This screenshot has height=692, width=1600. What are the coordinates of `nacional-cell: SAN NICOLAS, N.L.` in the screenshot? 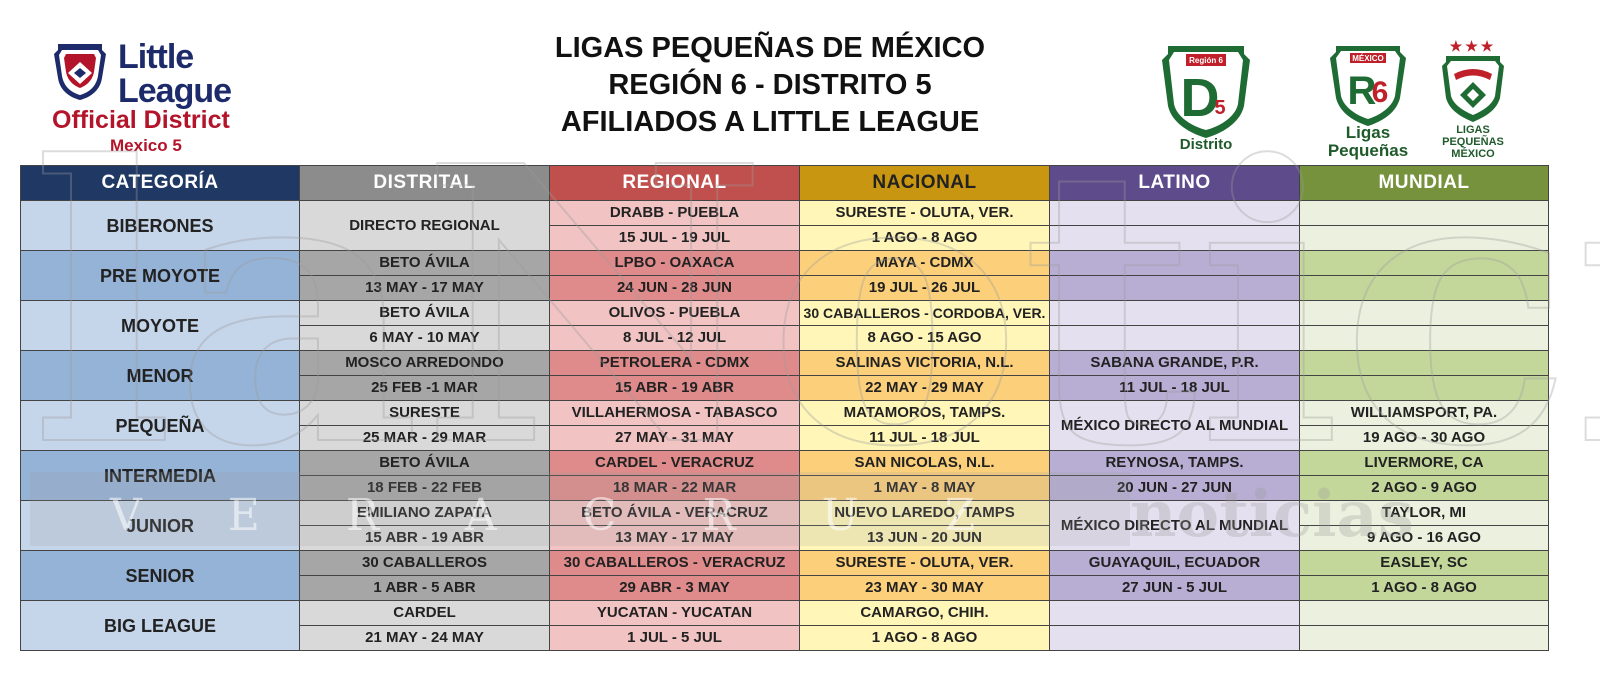 It's located at (924, 463).